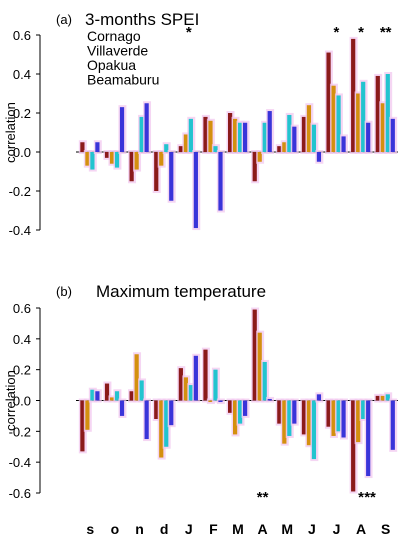  What do you see at coordinates (92, 395) in the screenshot?
I see `bar-opakua-s` at bounding box center [92, 395].